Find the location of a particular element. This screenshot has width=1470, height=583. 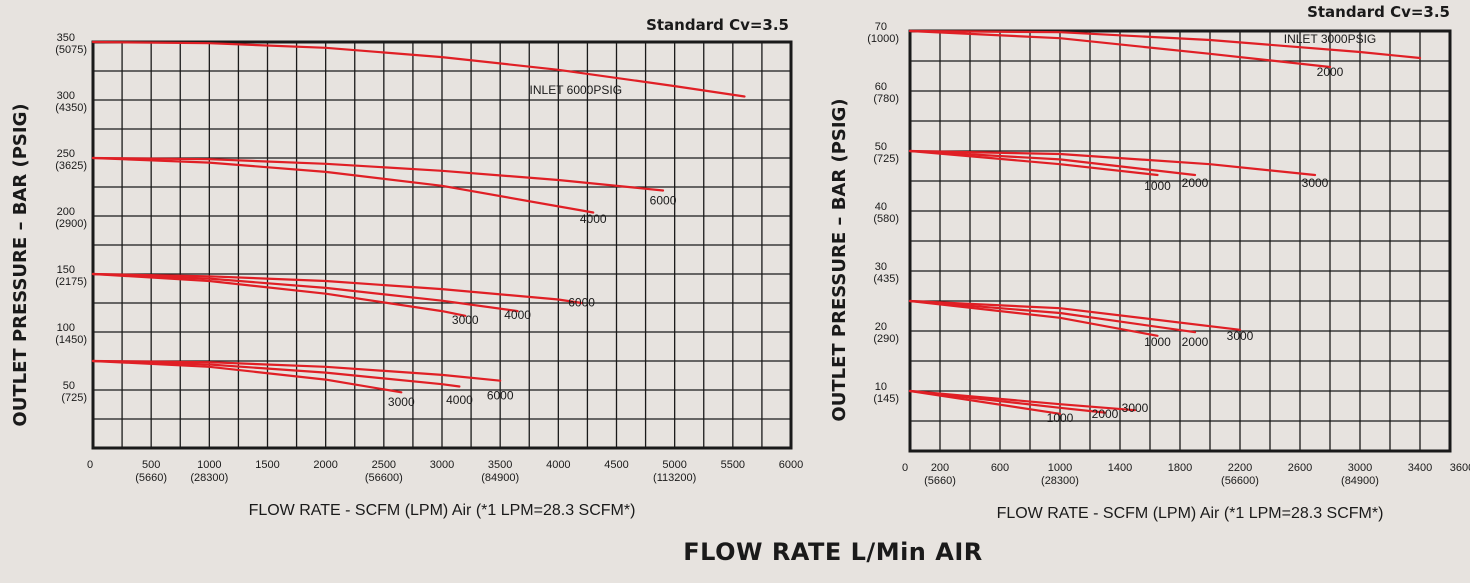

x-tick-label: 3500 is located at coordinates (500, 465).